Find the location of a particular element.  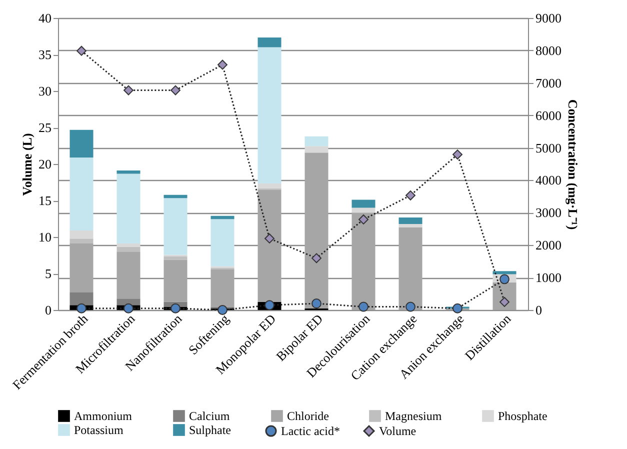

y-axis-title: Volume (L) is located at coordinates (27, 164).